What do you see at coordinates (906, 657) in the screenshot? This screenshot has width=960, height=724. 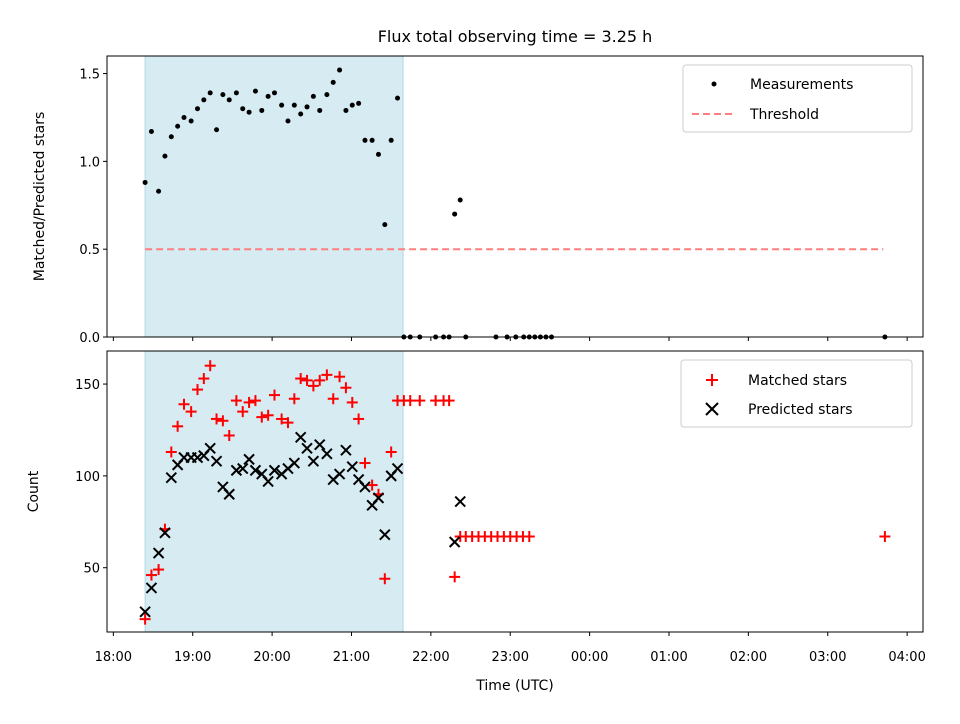 I see `xtick-label: 04:00` at bounding box center [906, 657].